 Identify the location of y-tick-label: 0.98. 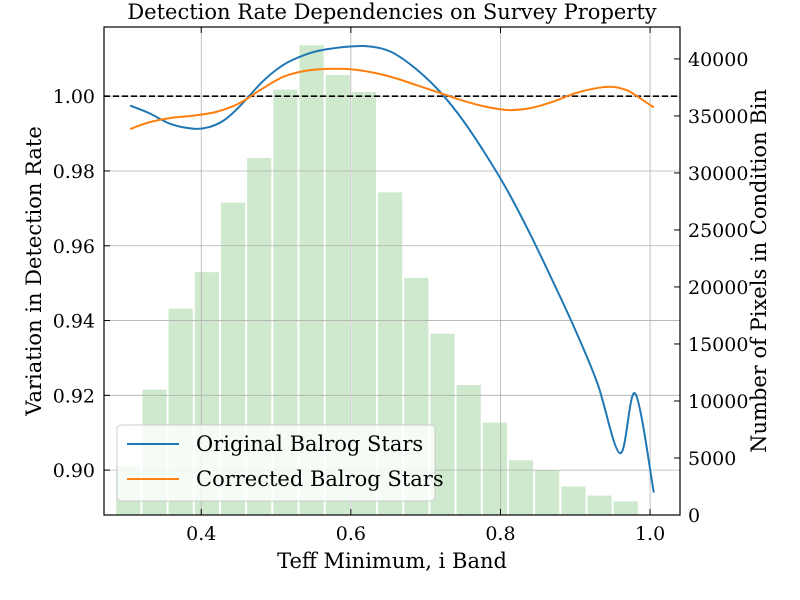
(74, 172).